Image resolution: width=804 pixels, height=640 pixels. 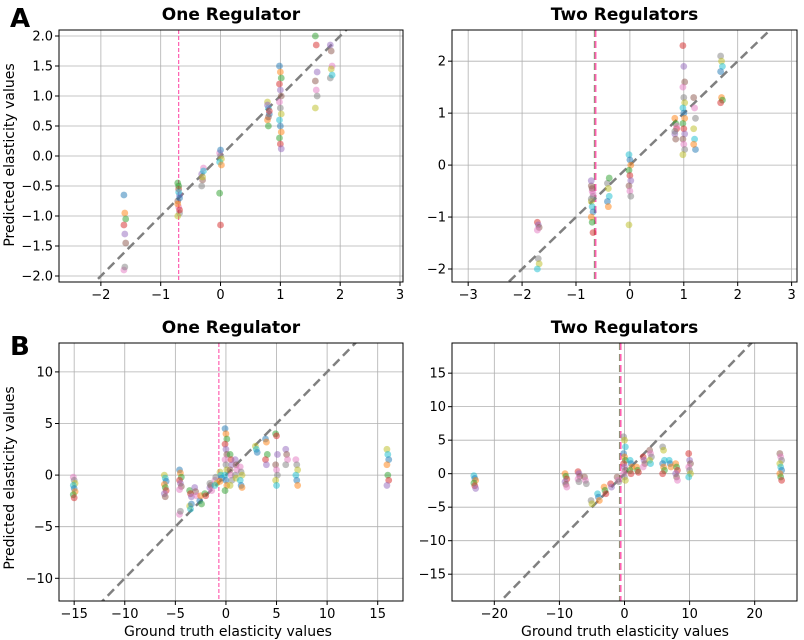 What do you see at coordinates (377, 614) in the screenshot?
I see `x-tick-label: 15` at bounding box center [377, 614].